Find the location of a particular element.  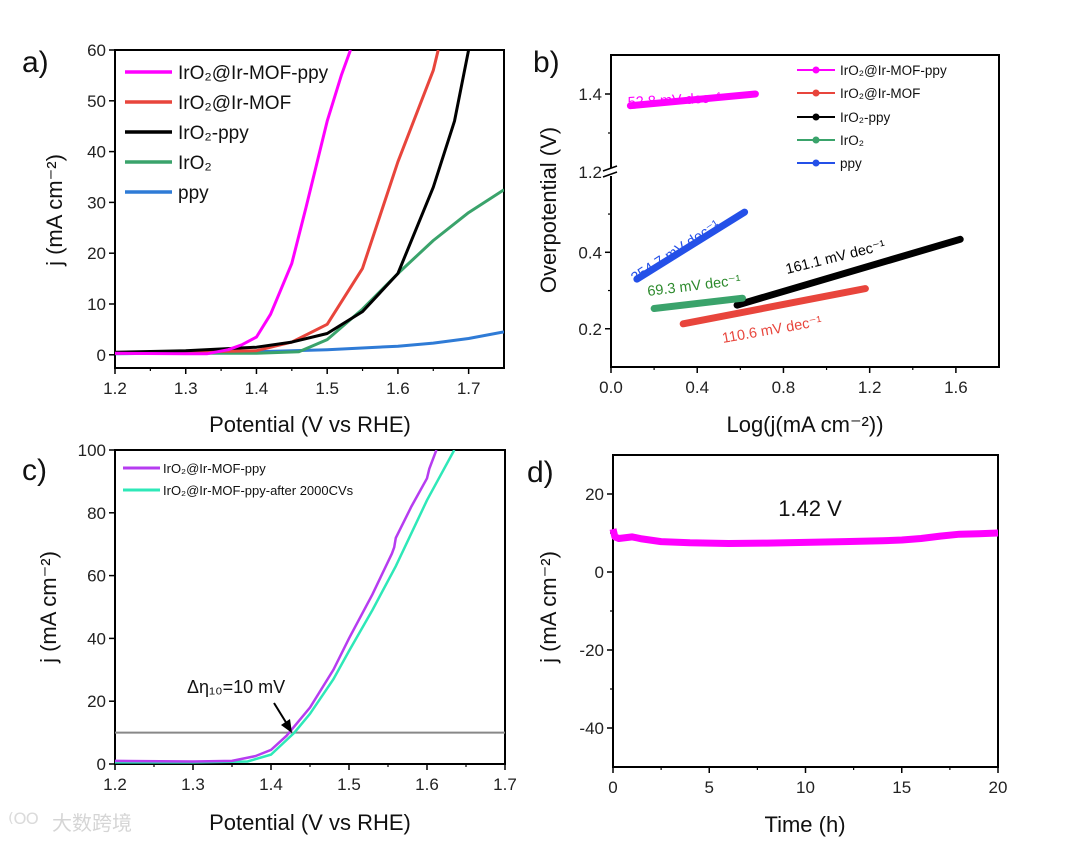

y-tick-label: 10 is located at coordinates (96, 304).